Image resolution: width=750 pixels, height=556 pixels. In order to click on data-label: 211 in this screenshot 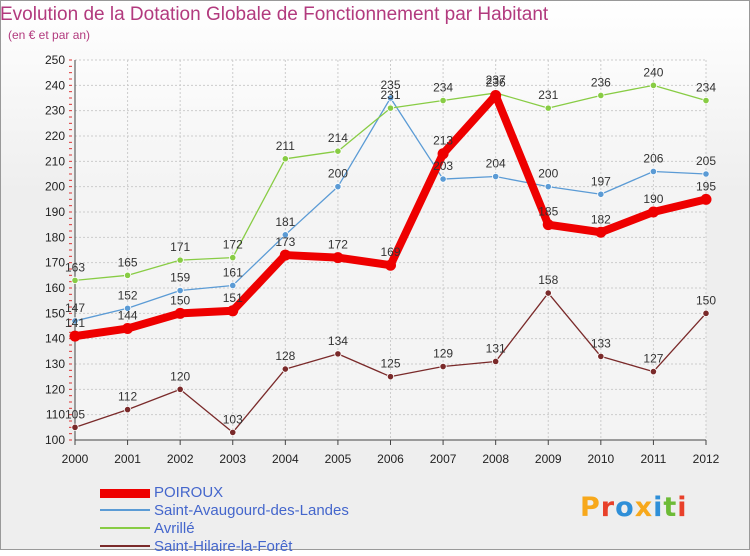, I will do `click(285, 146)`.